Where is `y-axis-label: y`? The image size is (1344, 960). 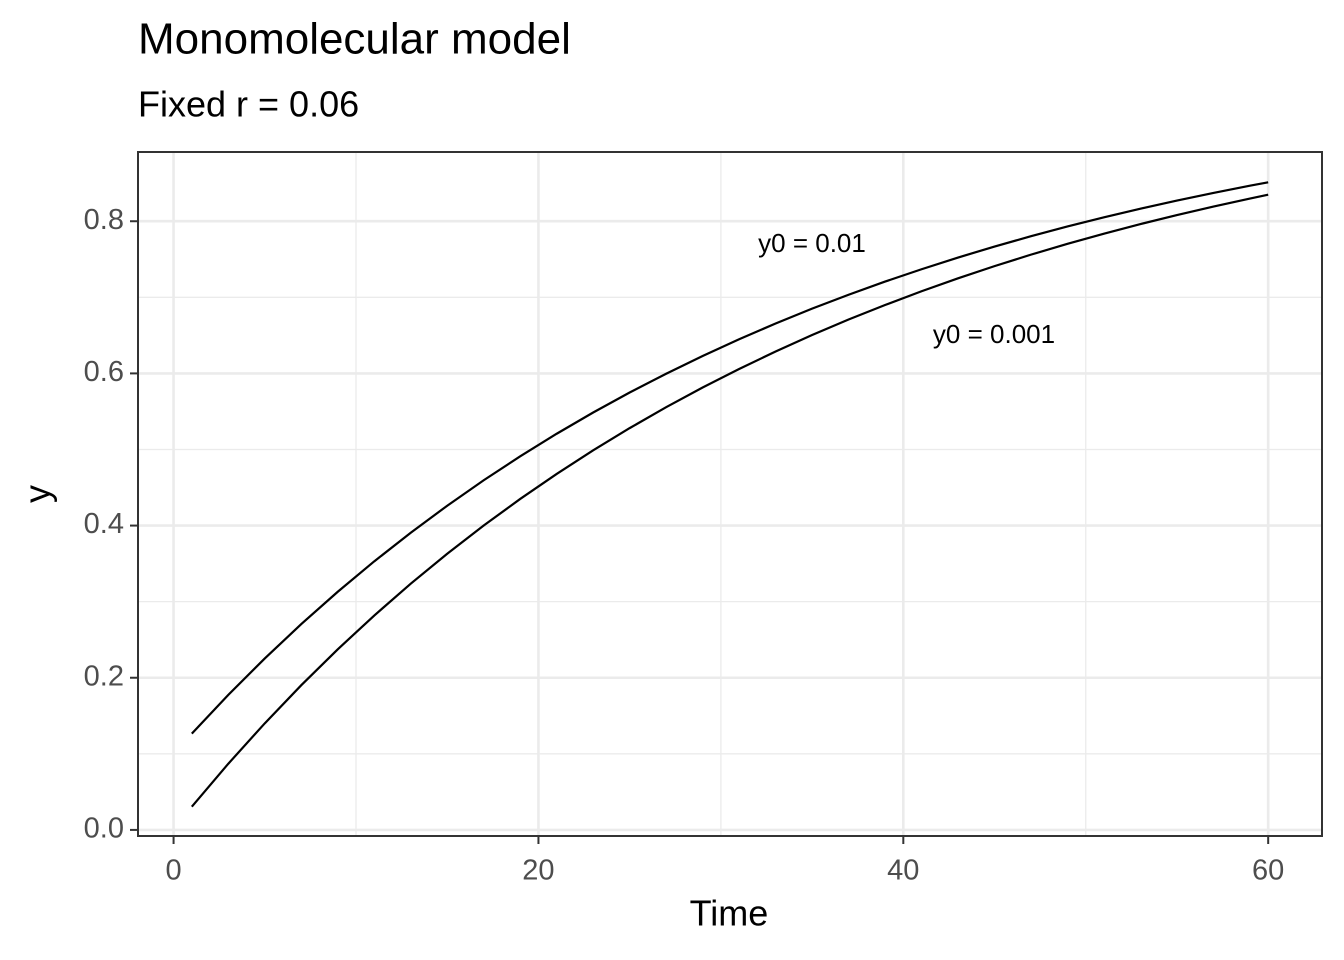
y-axis-label: y is located at coordinates (37, 494).